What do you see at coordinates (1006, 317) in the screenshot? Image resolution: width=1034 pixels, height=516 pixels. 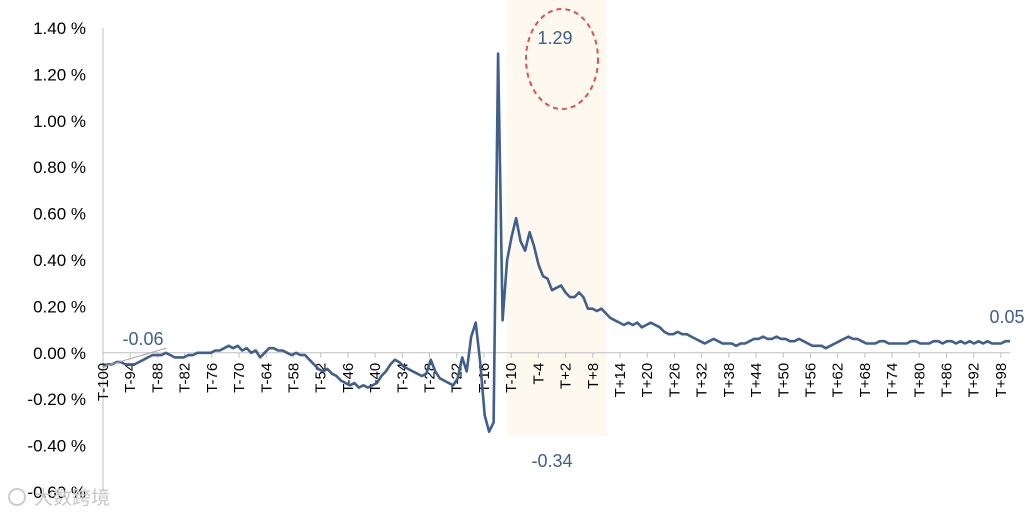 I see `data-label: 0.05` at bounding box center [1006, 317].